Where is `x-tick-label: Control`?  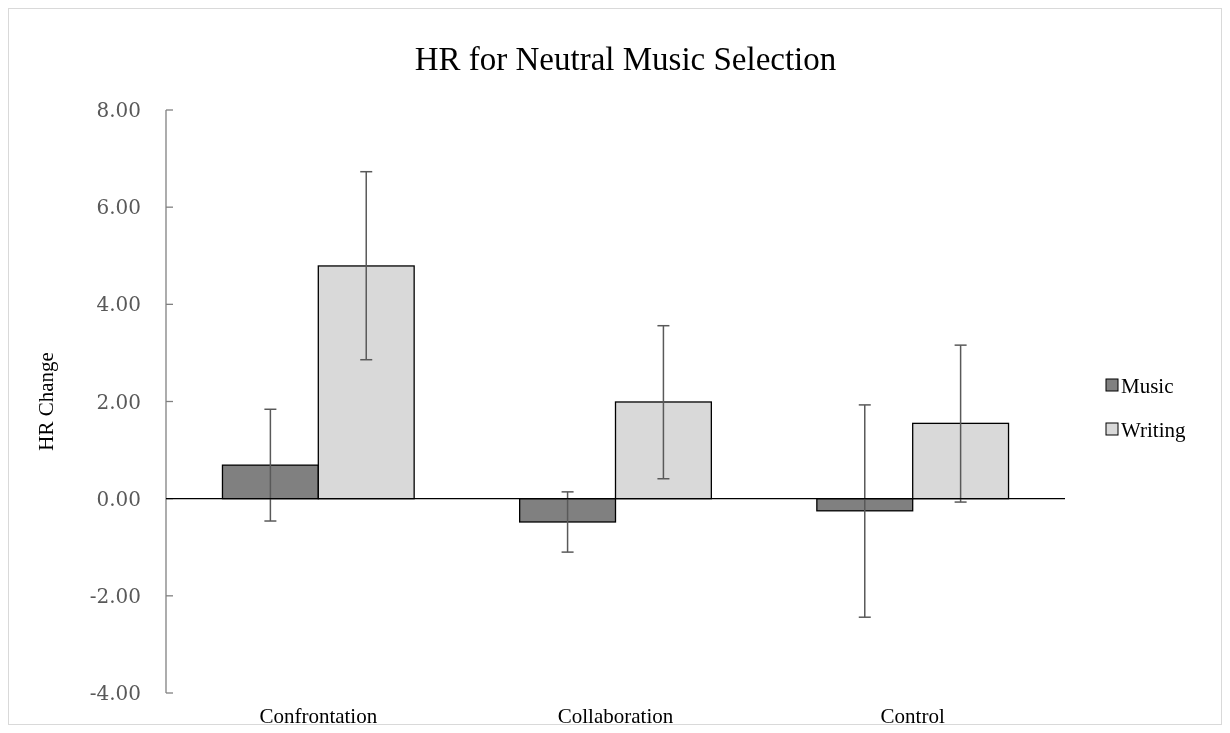 x-tick-label: Control is located at coordinates (912, 716).